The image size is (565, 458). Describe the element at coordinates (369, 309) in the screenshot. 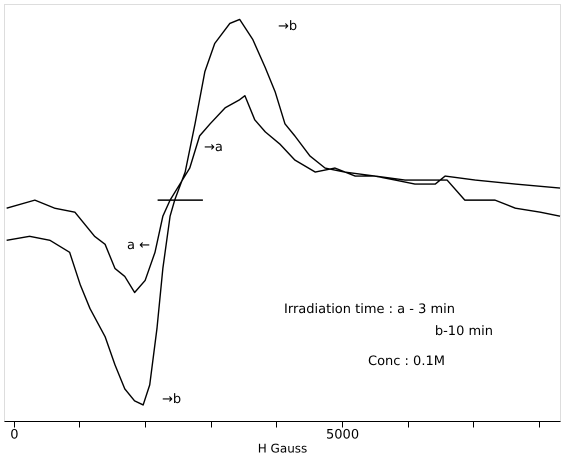

I see `annotation: Irradiation time : a - 3 min` at that location.